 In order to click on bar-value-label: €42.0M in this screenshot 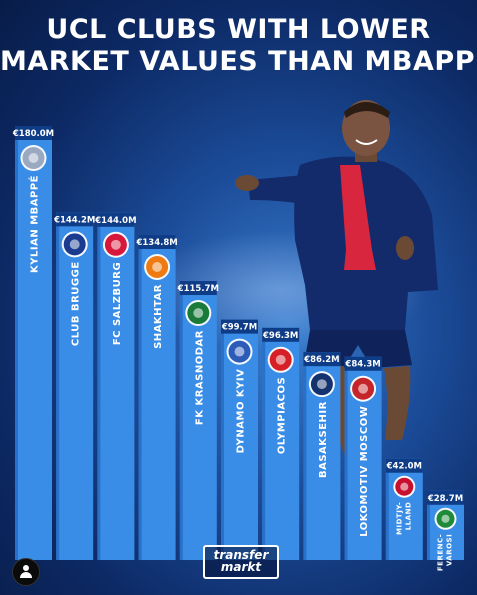, I will do `click(404, 467)`.